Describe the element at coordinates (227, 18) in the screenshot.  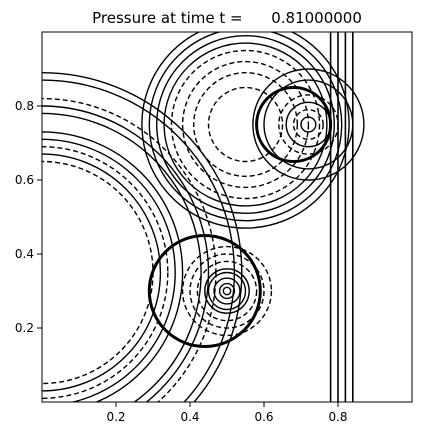
I see `chart-title: Pressure at time t = 0.81000000` at that location.